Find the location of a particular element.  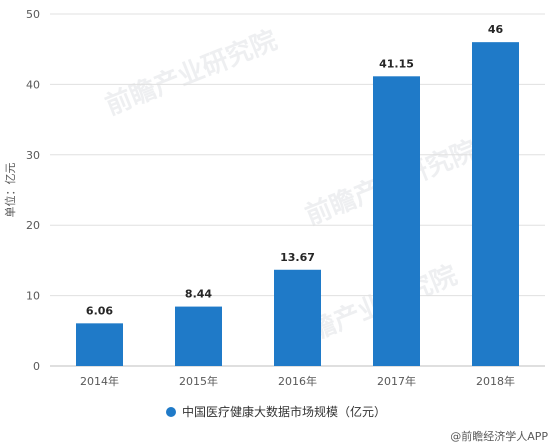

y-tick-label: 10 is located at coordinates (33, 296).